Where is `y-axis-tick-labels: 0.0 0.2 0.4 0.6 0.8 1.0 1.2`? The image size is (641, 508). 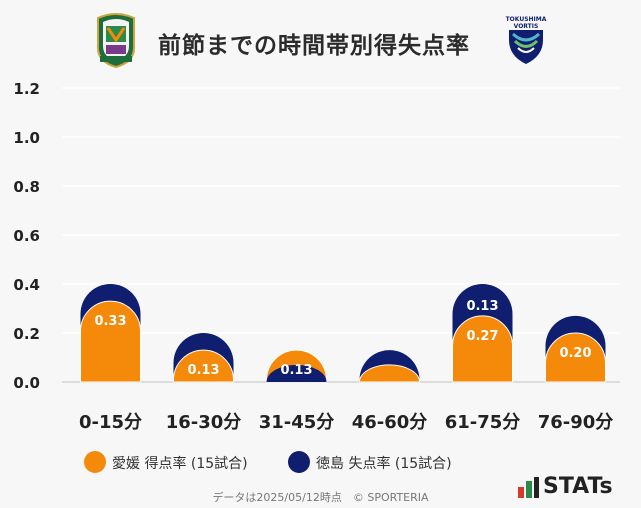
y-axis-tick-labels: 0.0 0.2 0.4 0.6 0.8 1.0 1.2 is located at coordinates (26, 236).